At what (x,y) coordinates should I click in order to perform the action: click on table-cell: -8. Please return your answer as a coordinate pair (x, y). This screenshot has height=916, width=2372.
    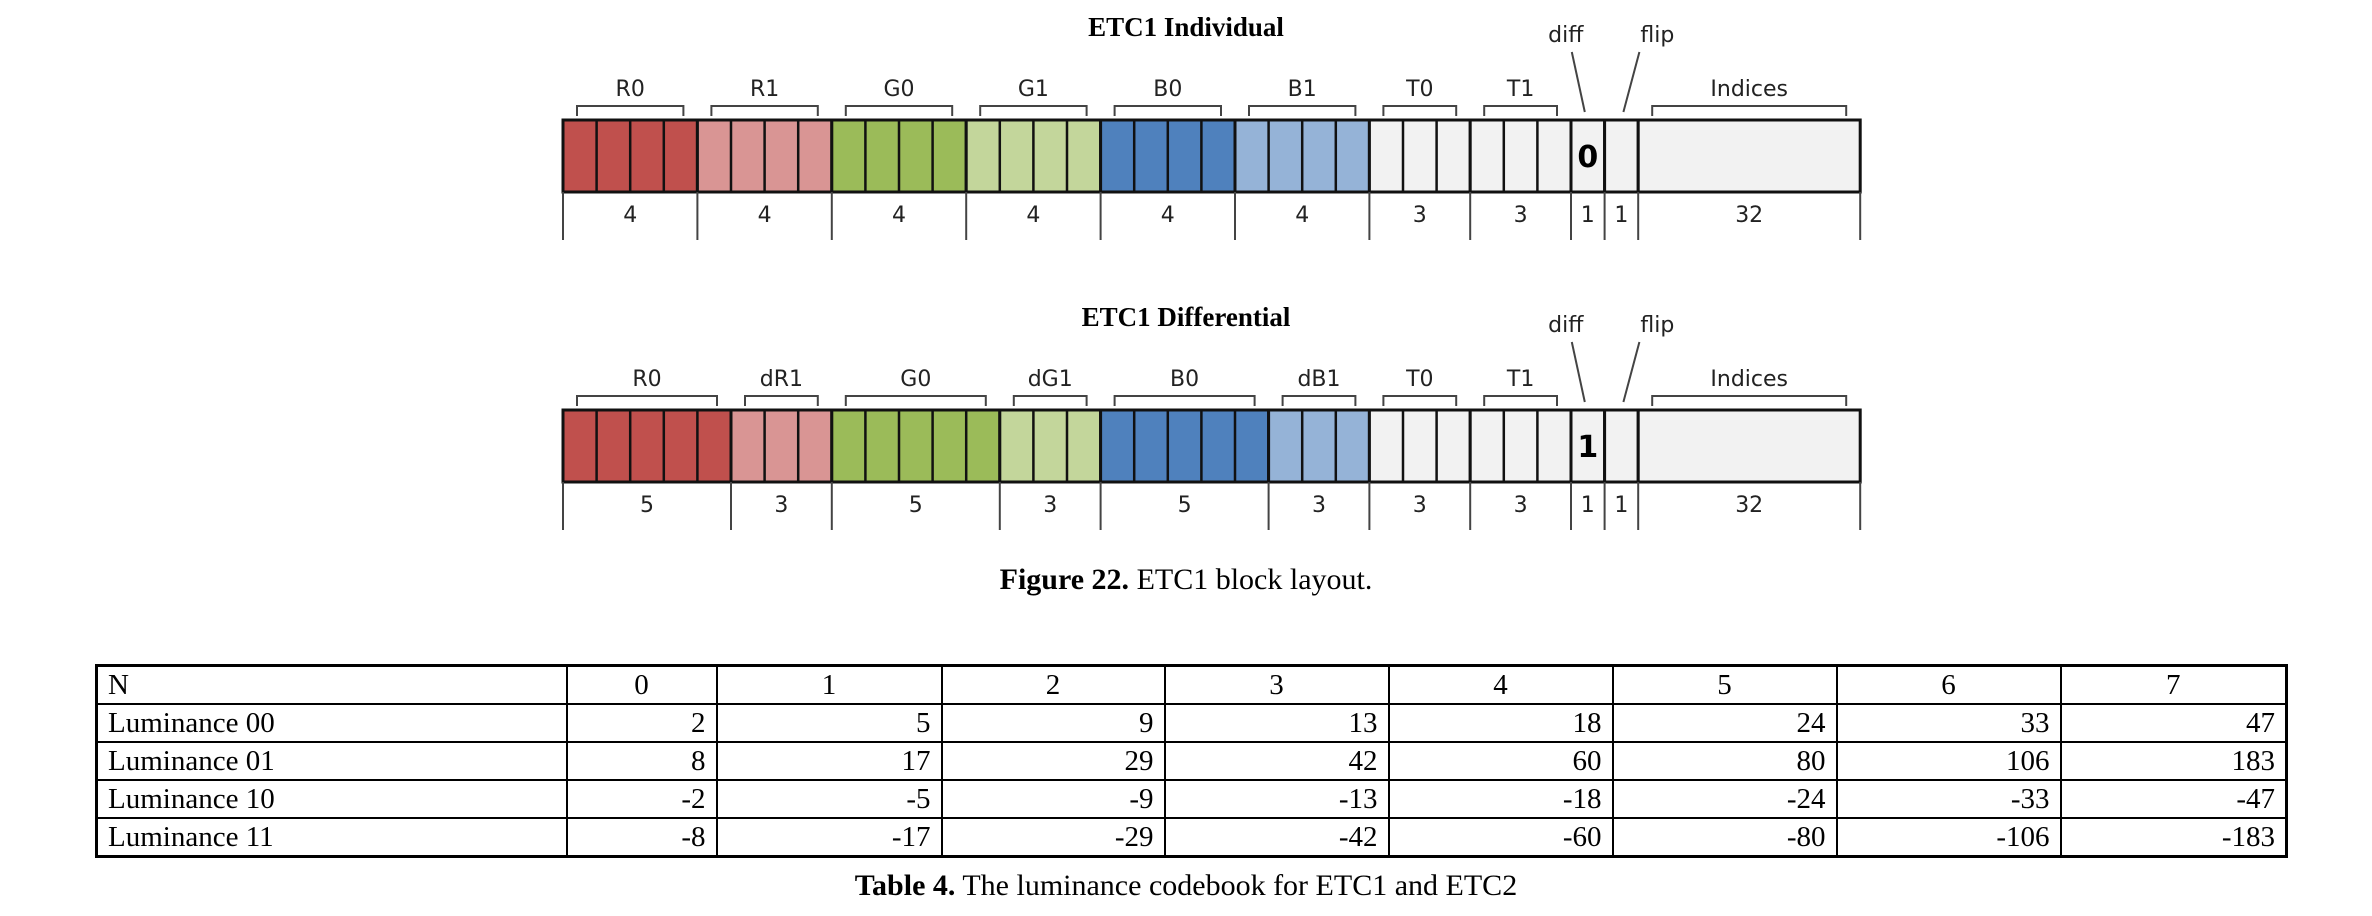
    Looking at the image, I should click on (641, 837).